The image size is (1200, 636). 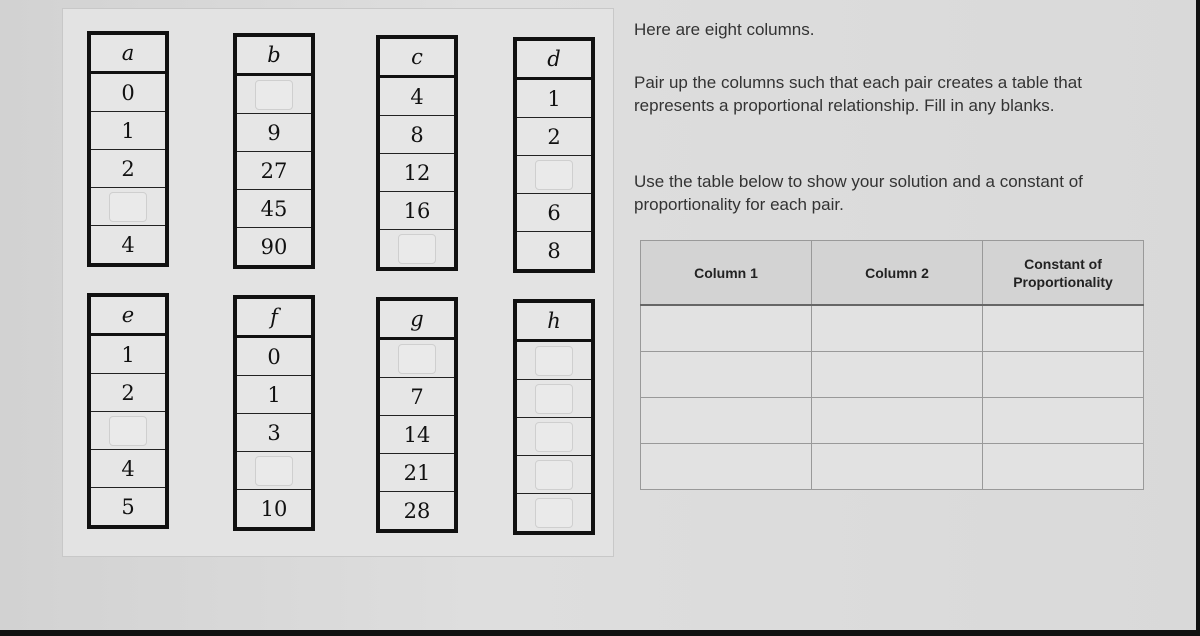 I want to click on column-cell: 3, so click(x=274, y=432).